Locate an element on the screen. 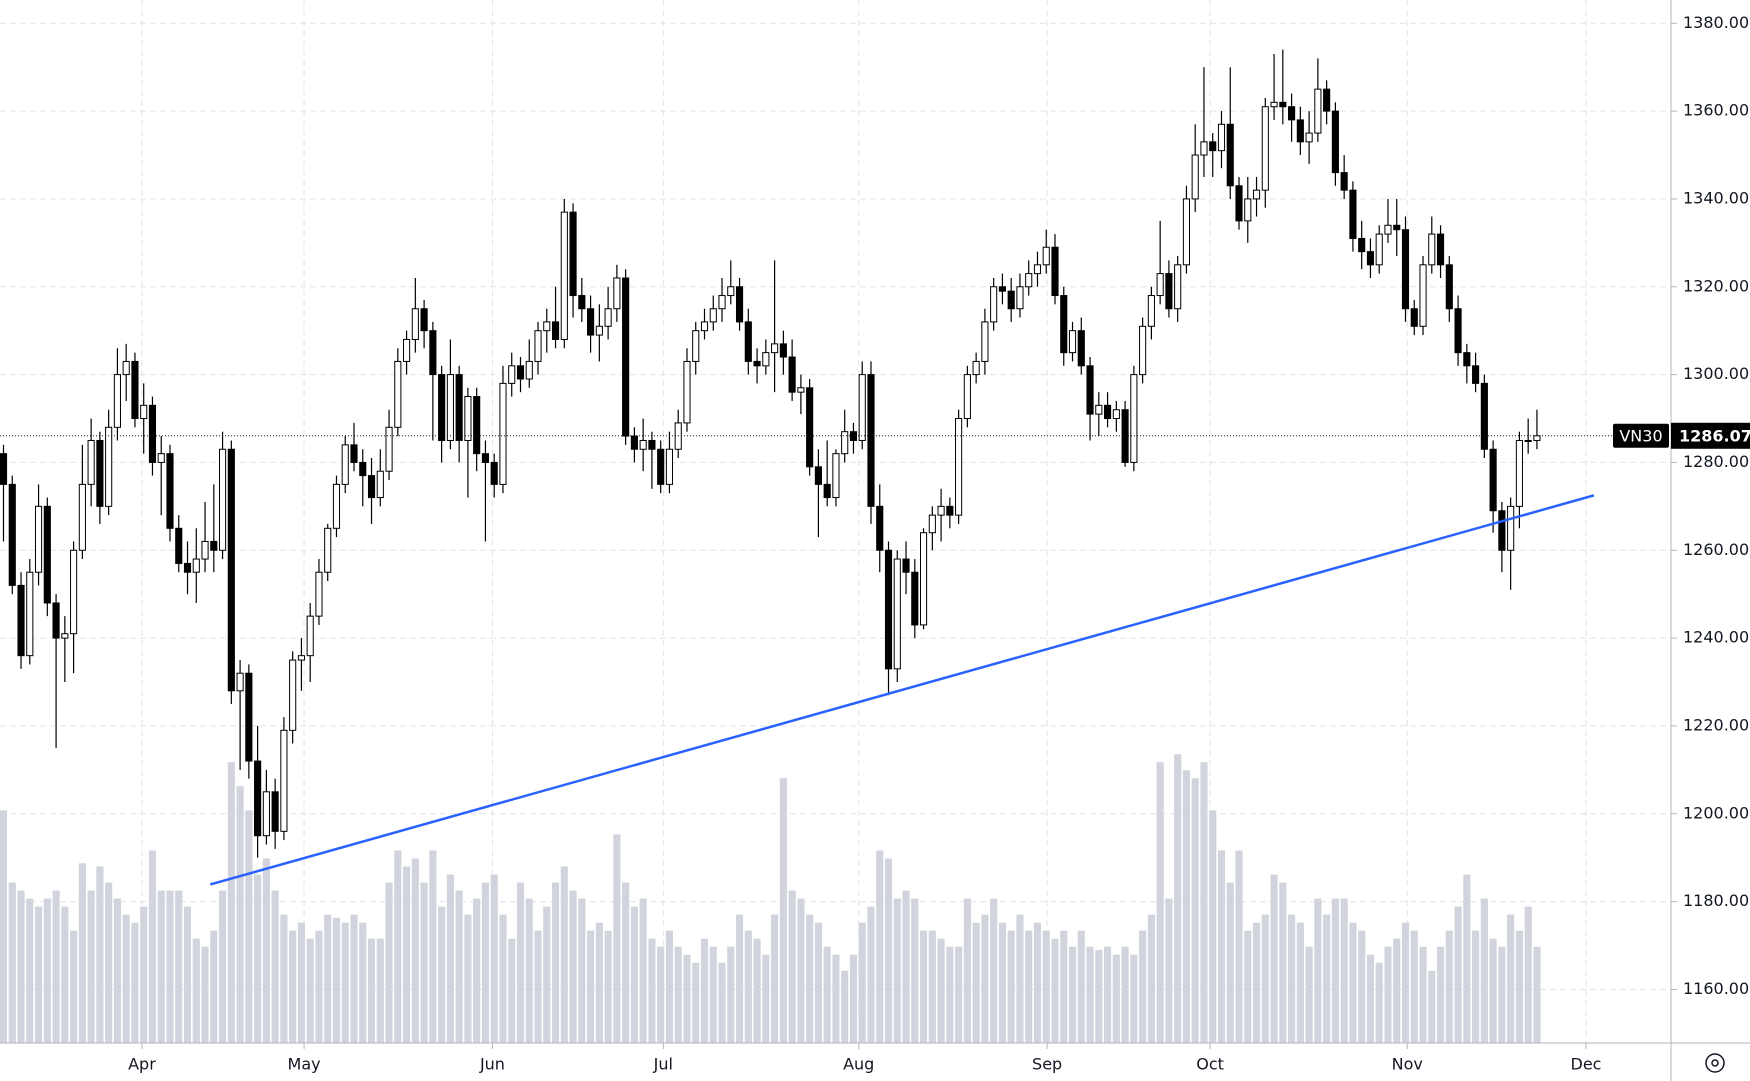  settings-button is located at coordinates (1715, 1063).